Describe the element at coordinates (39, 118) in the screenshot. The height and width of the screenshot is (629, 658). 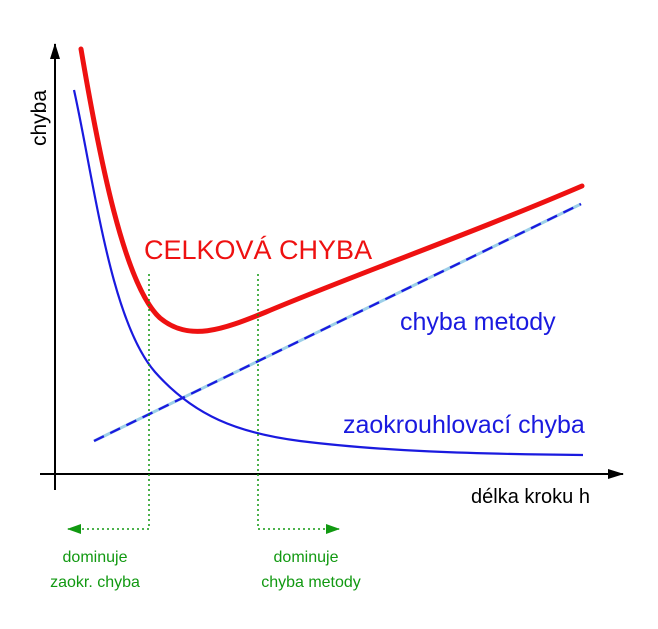
I see `y-axis-label: chyba` at that location.